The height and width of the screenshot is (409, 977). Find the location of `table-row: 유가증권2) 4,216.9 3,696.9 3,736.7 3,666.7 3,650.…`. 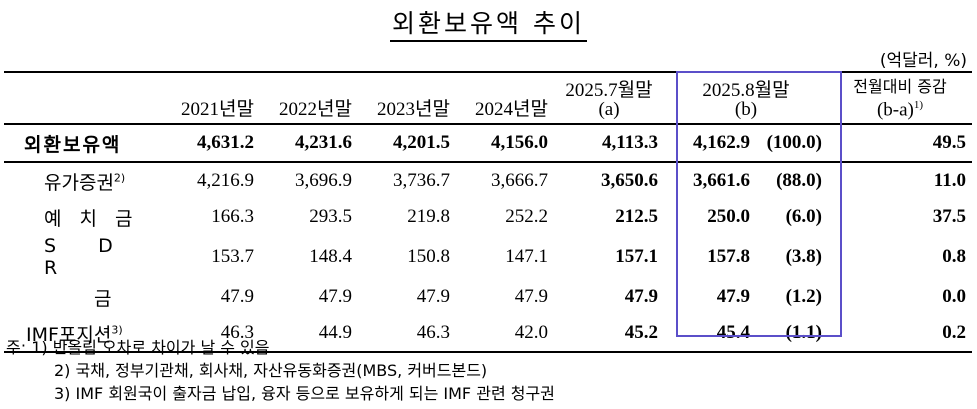

table-row: 유가증권2) 4,216.9 3,696.9 3,736.7 3,666.7 3,650.… is located at coordinates (488, 180).